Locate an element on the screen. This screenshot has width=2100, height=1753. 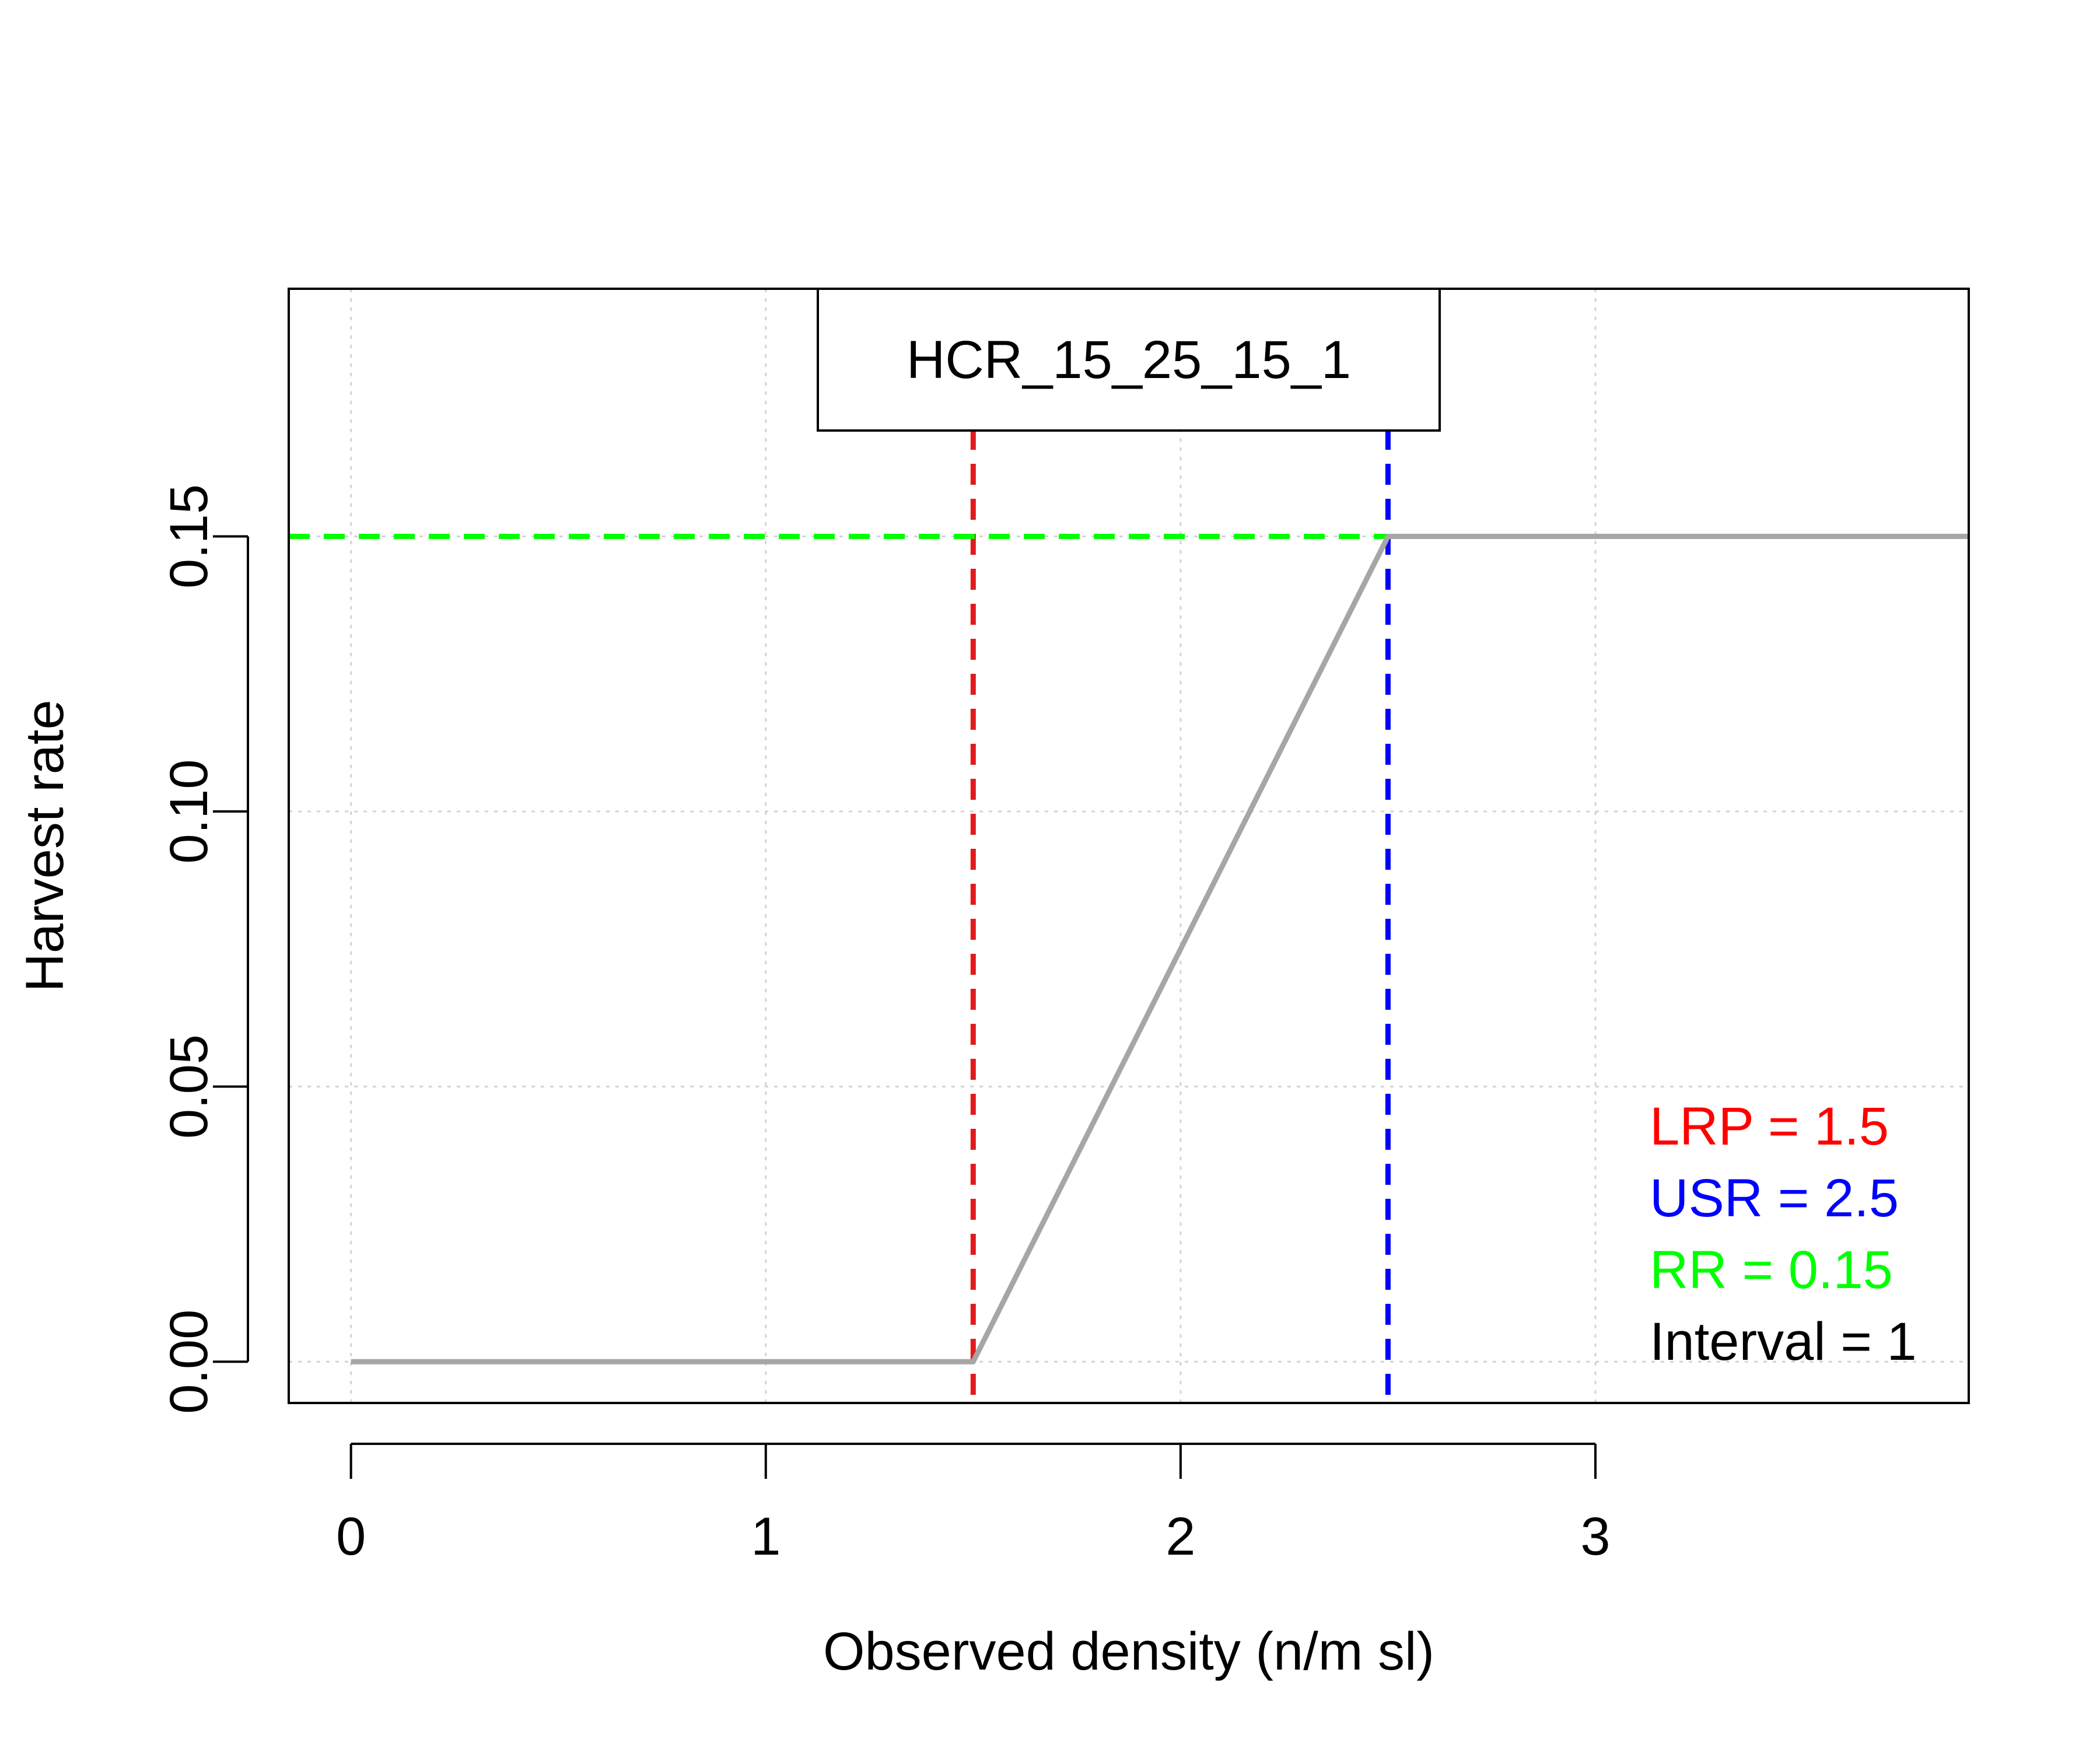
annotation-label: RR = 0.15 is located at coordinates (1771, 1270).